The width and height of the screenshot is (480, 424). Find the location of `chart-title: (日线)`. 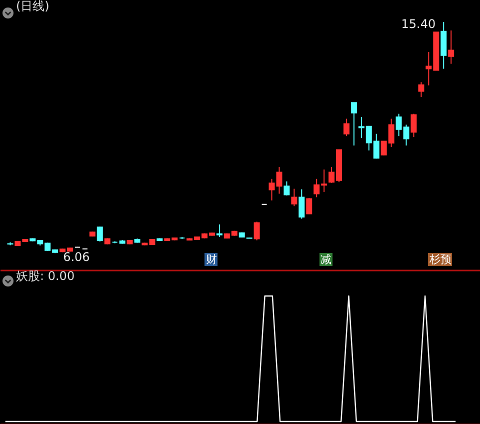

chart-title: (日线) is located at coordinates (33, 6).